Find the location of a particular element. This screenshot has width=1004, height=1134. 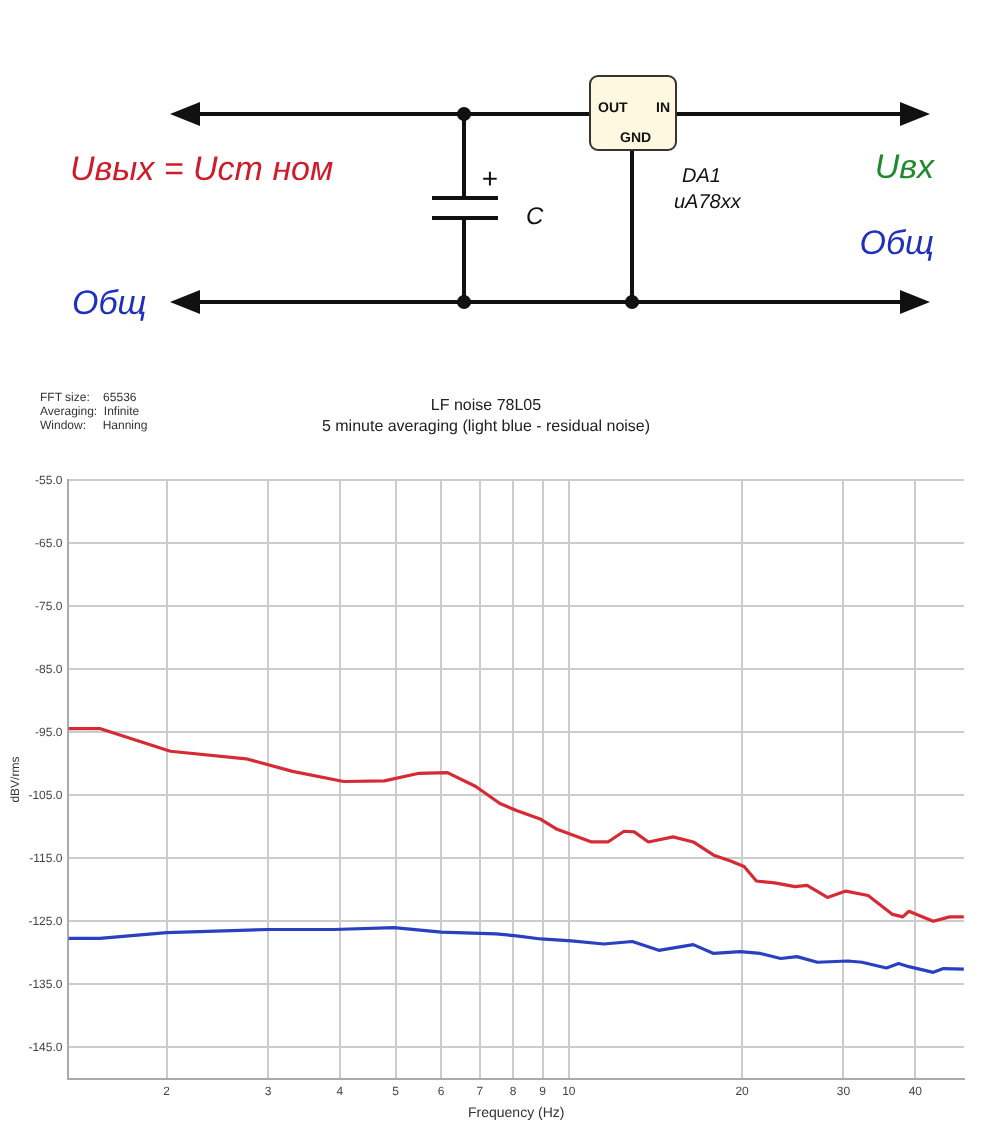

chart-title: LF noise 78L05 is located at coordinates (486, 405).